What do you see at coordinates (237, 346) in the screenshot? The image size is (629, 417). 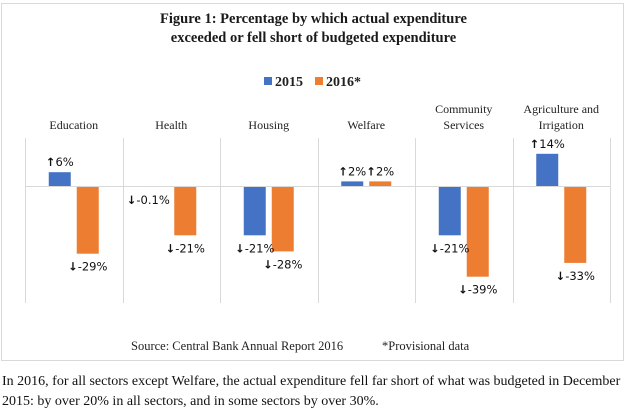 I see `source-note: Source: Central Bank Annual Report 2016` at bounding box center [237, 346].